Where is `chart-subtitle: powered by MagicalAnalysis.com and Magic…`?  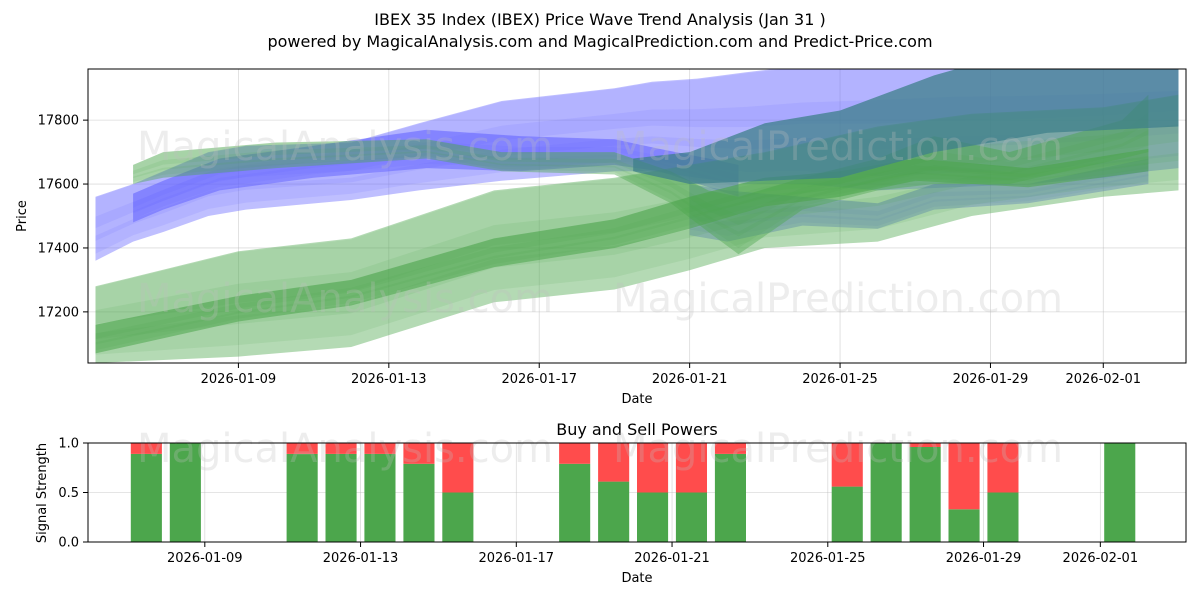 chart-subtitle: powered by MagicalAnalysis.com and Magic… is located at coordinates (599, 41).